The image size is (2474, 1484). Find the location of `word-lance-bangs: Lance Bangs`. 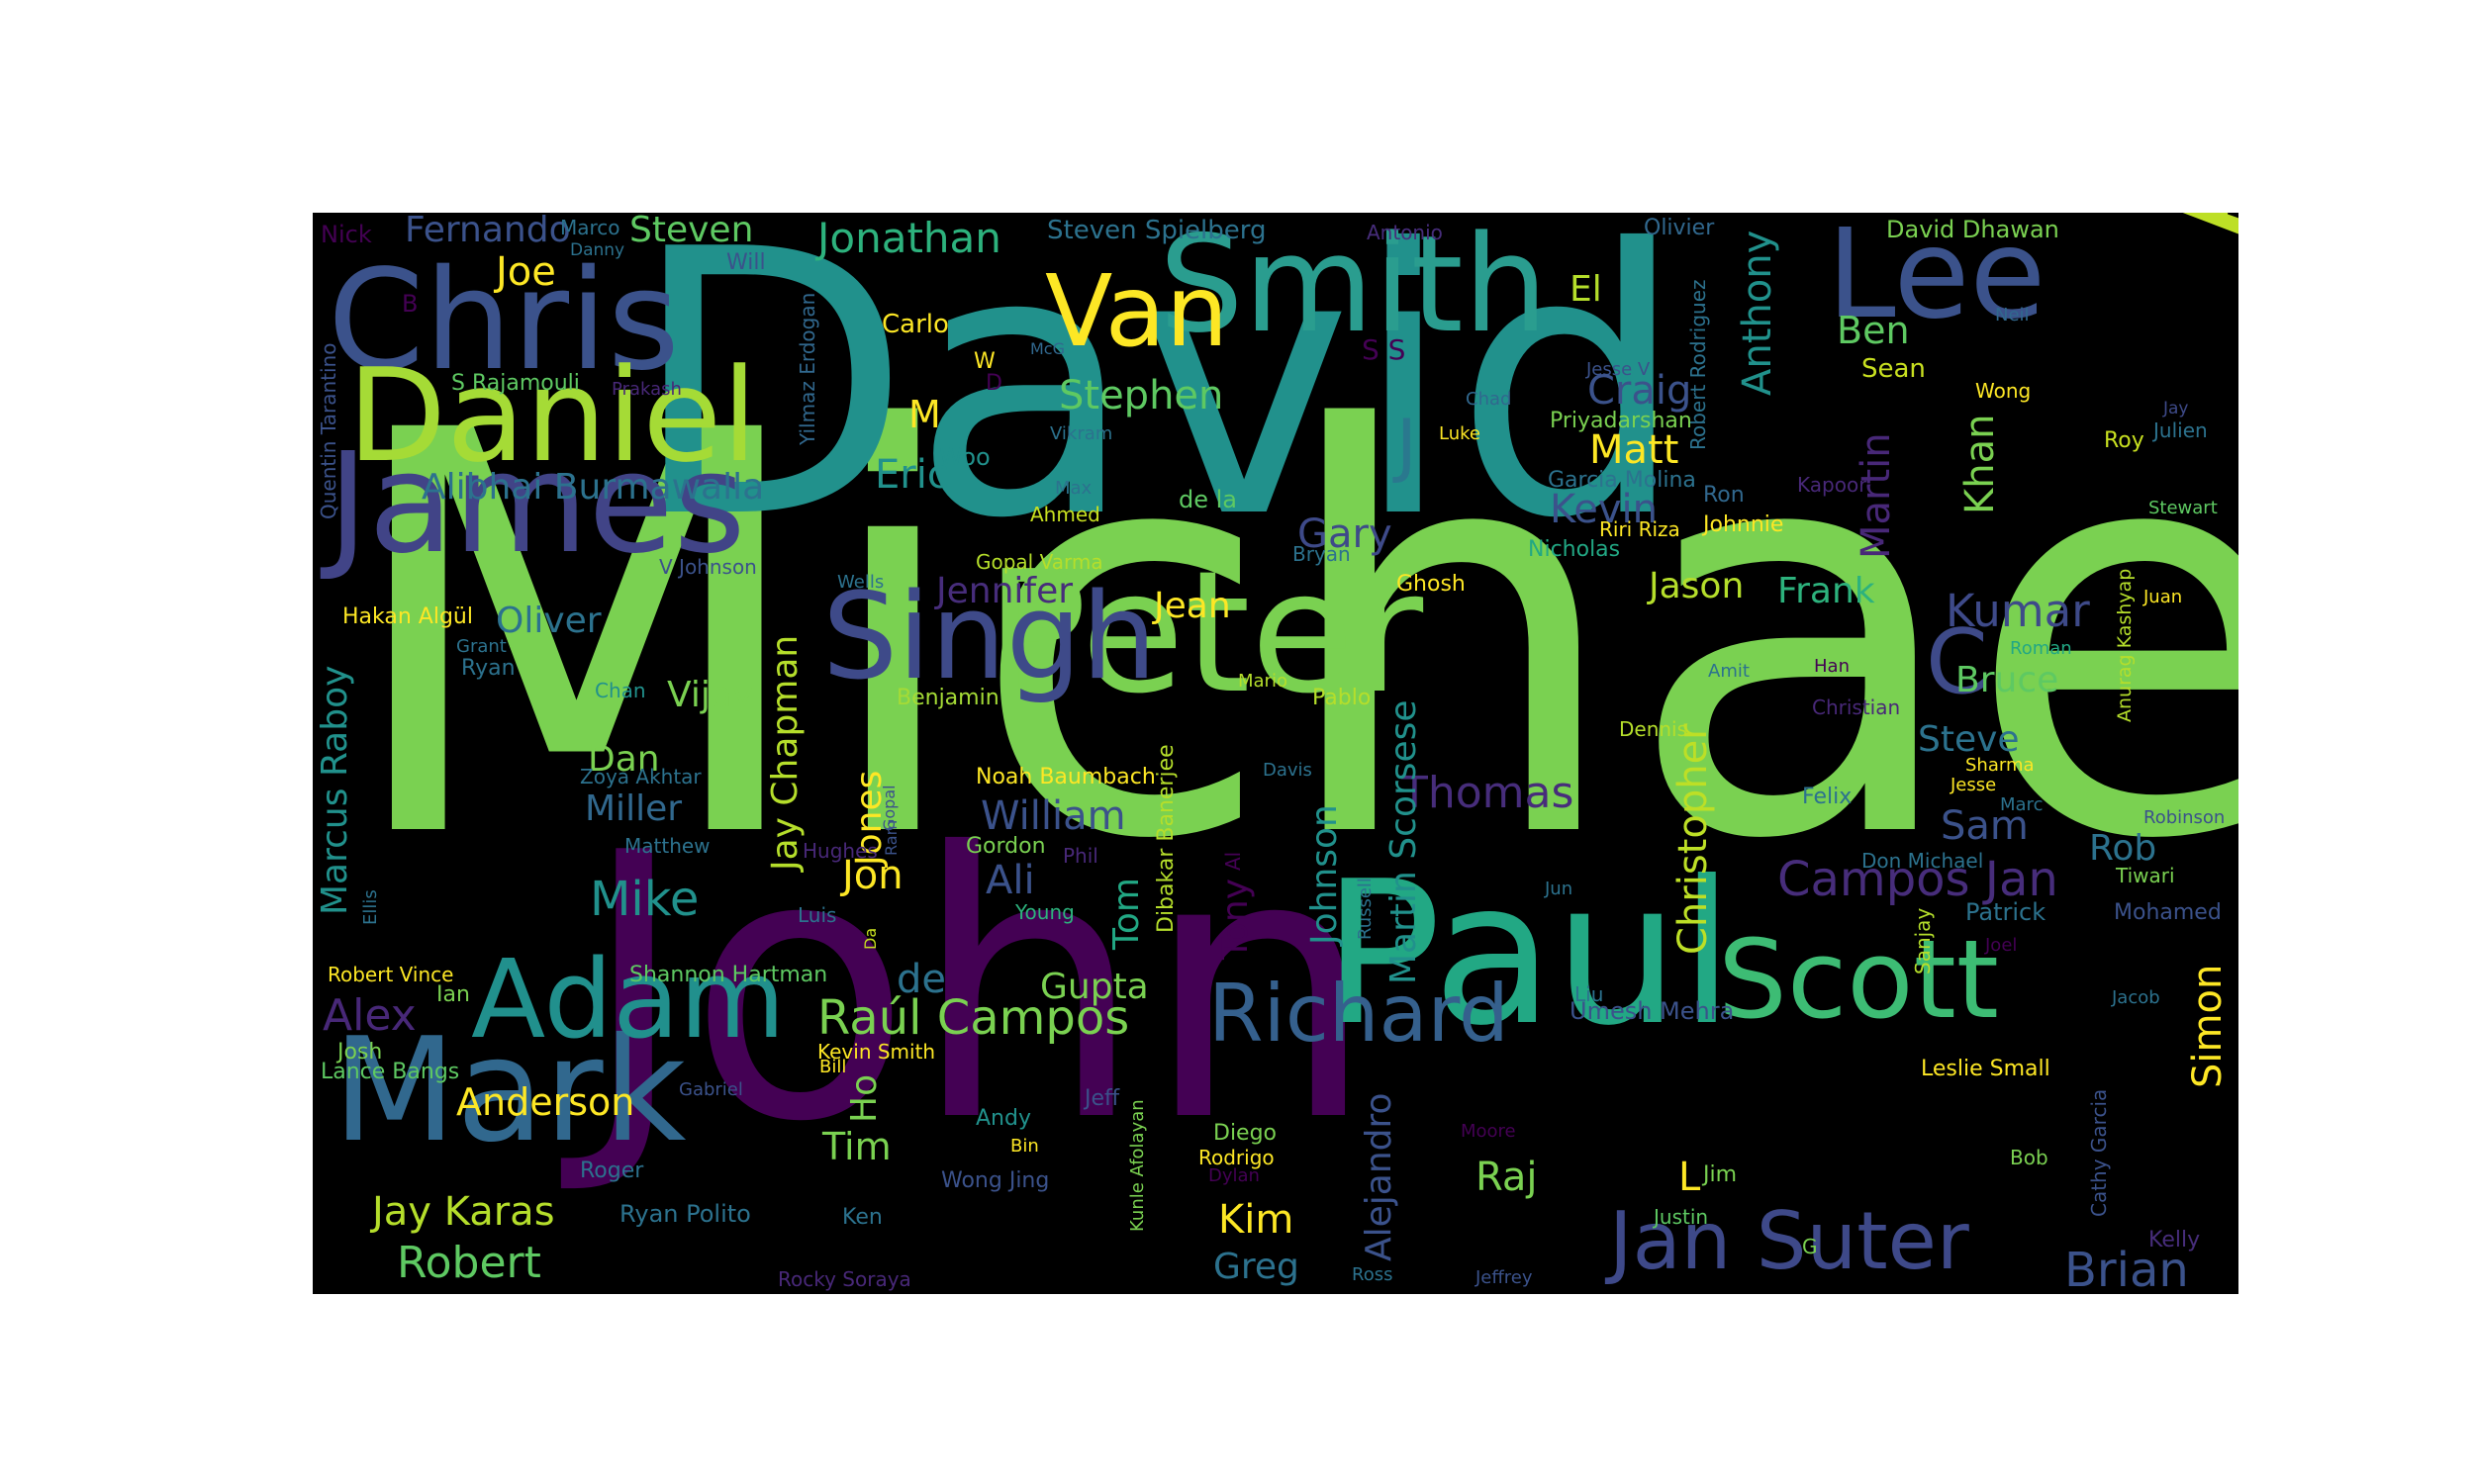

word-lance-bangs: Lance Bangs is located at coordinates (391, 1072).